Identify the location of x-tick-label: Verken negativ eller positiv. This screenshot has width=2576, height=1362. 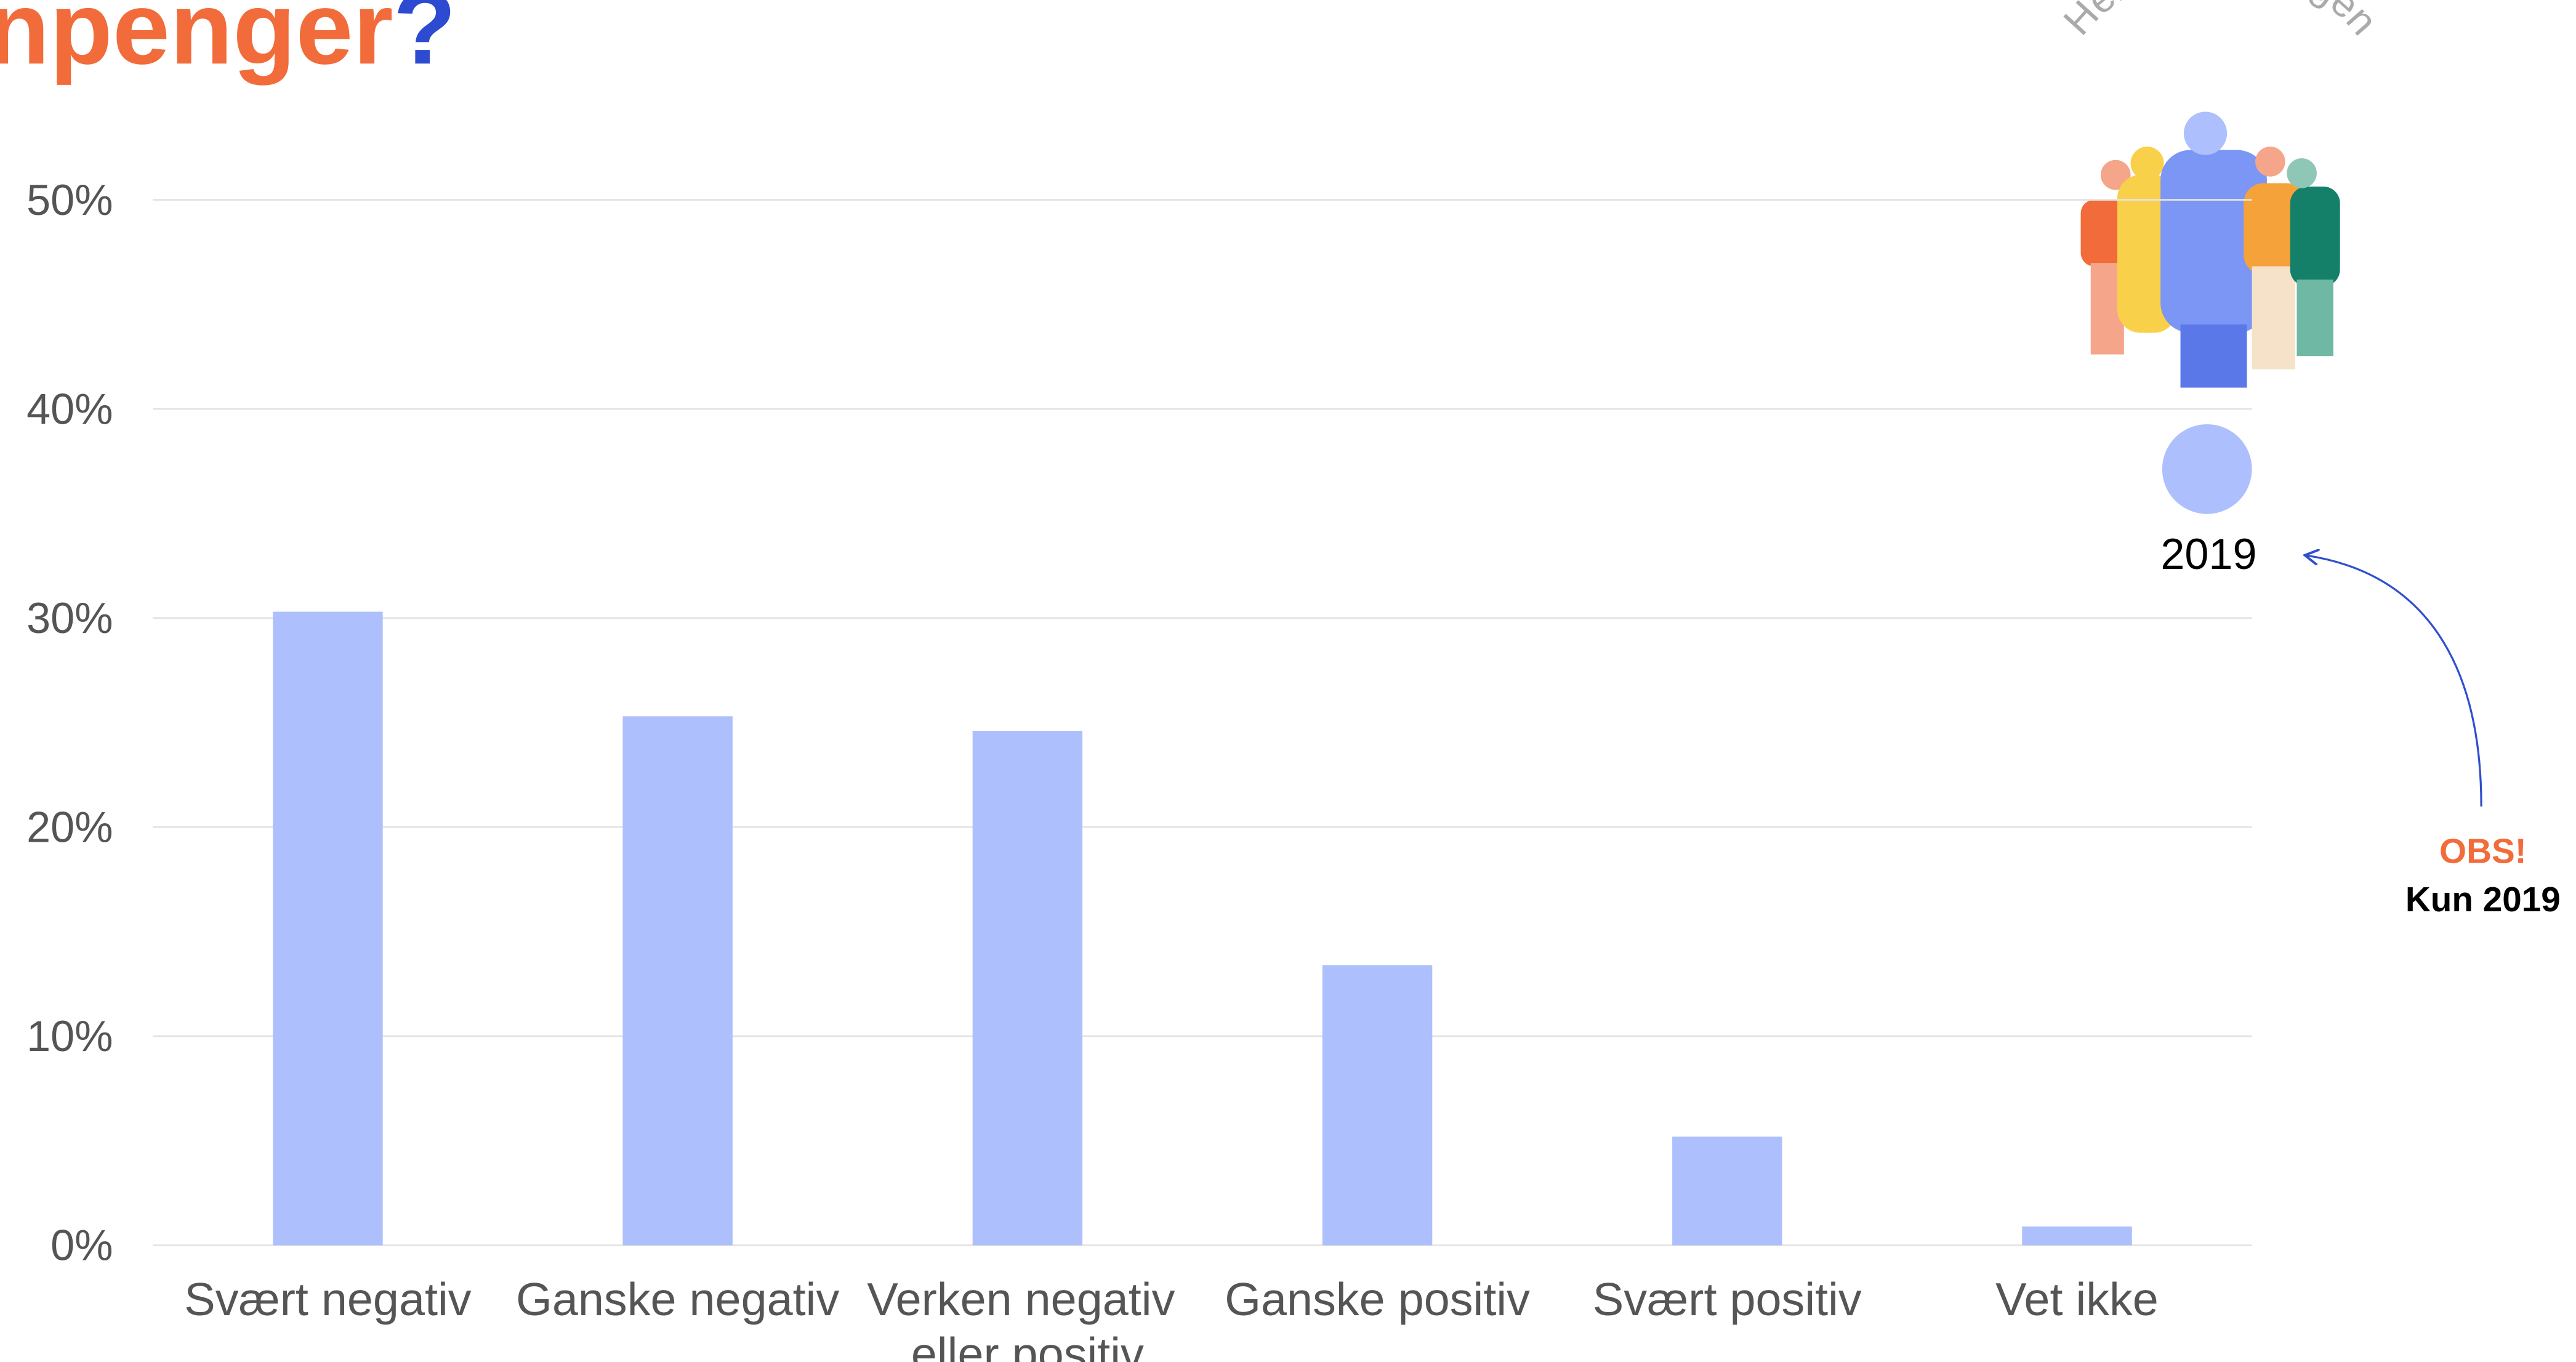
(1027, 1318).